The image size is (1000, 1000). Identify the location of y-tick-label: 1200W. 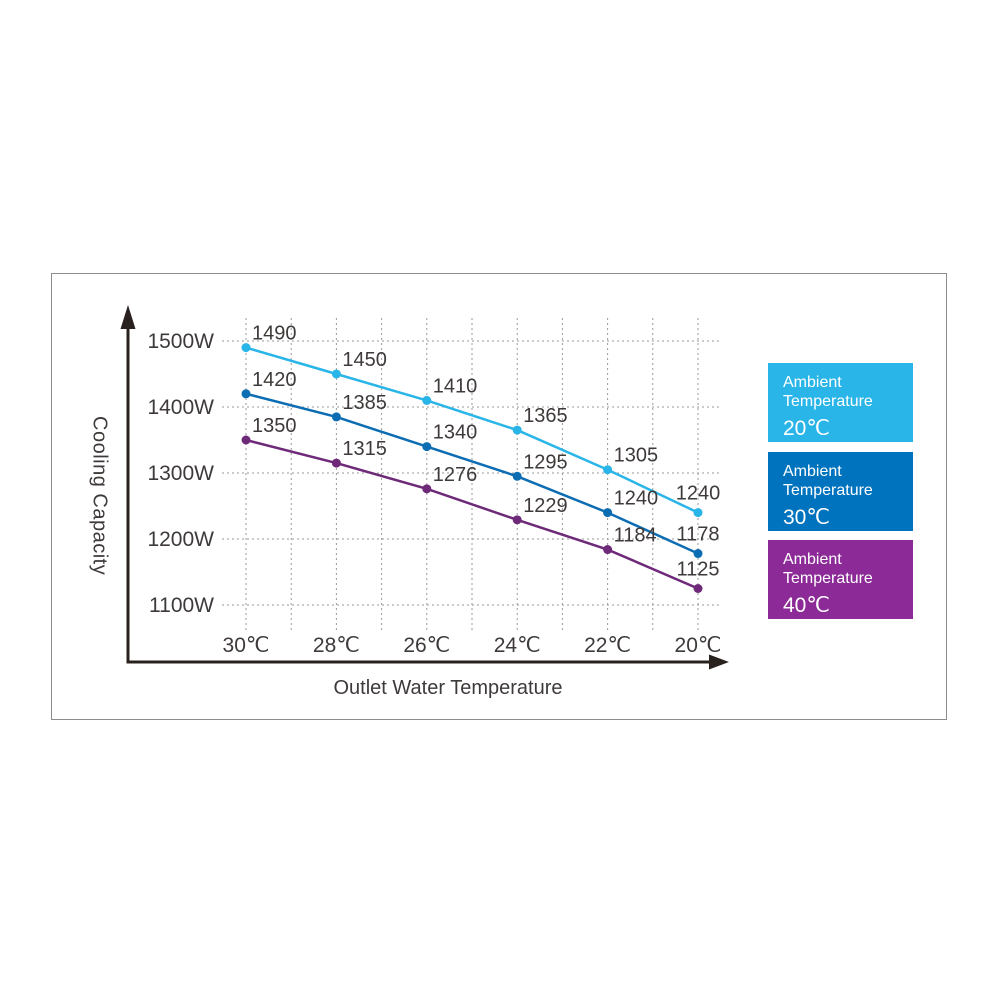
(180, 539).